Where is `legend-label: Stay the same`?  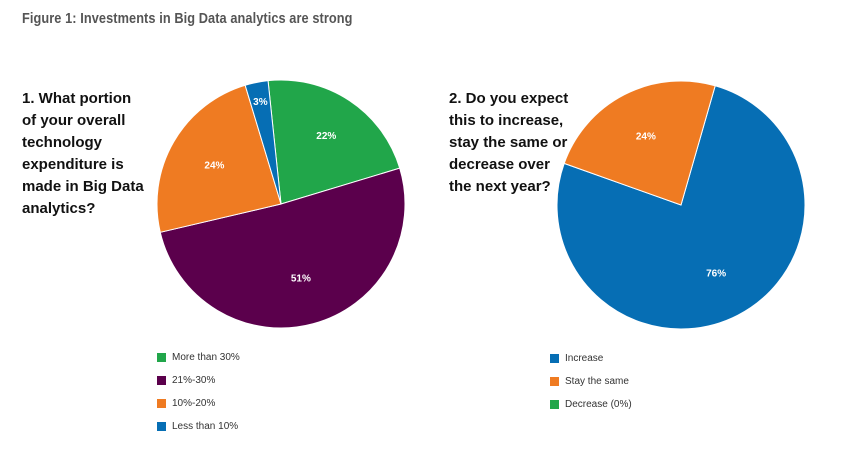
legend-label: Stay the same is located at coordinates (597, 381).